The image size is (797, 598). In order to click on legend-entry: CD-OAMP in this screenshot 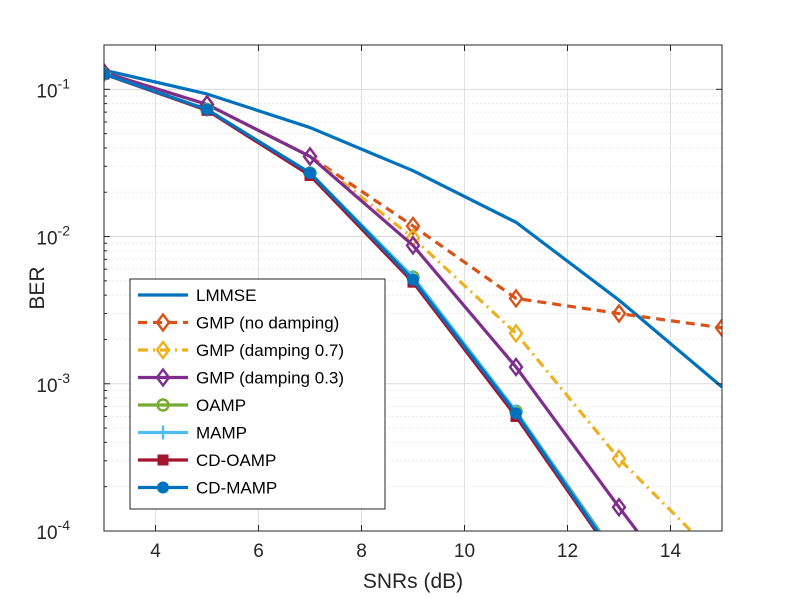, I will do `click(207, 460)`.